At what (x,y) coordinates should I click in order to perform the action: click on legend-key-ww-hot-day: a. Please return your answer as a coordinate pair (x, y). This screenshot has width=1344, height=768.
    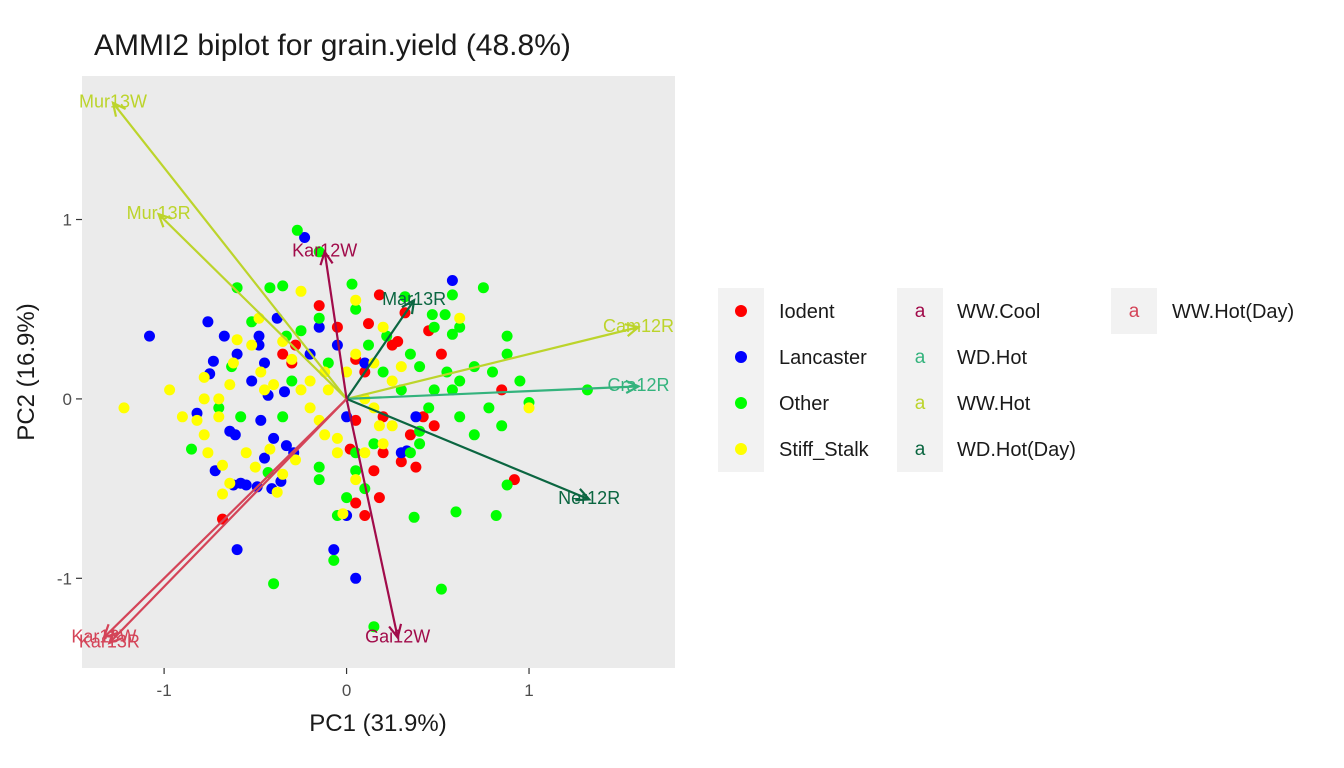
    Looking at the image, I should click on (1134, 311).